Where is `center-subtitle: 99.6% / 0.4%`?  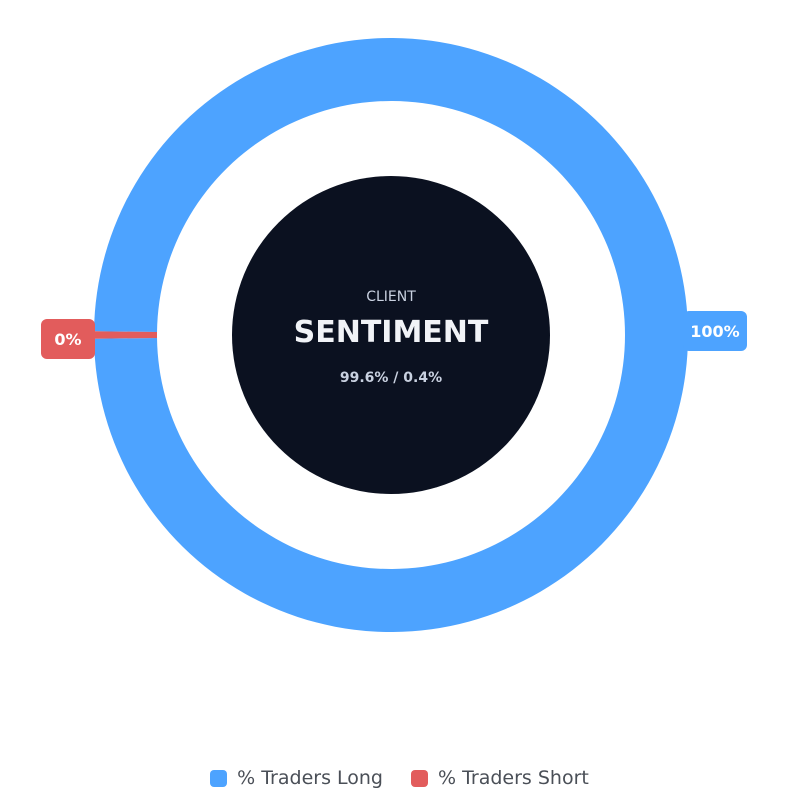
center-subtitle: 99.6% / 0.4% is located at coordinates (391, 378).